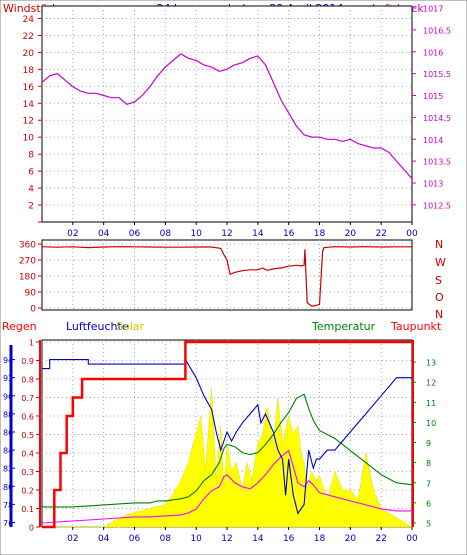  Describe the element at coordinates (431, 403) in the screenshot. I see `temperature-tick-label: 11` at that location.